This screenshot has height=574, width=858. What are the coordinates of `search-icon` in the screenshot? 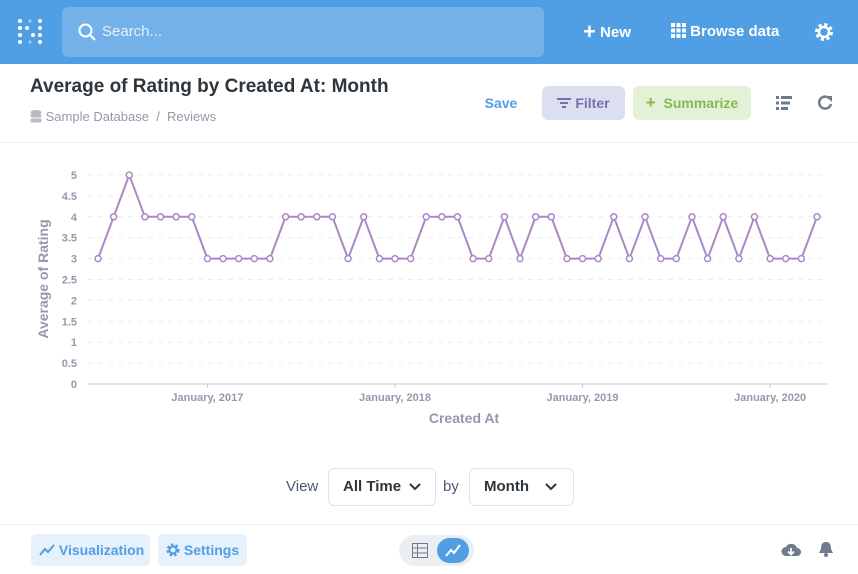 It's located at (87, 32).